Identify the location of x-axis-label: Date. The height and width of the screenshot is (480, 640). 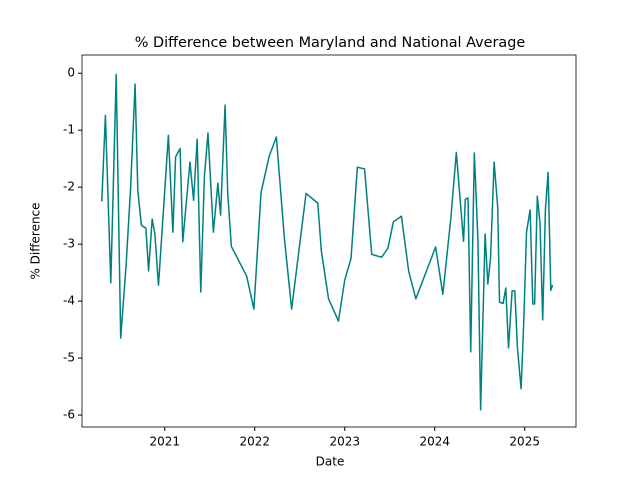
(330, 462).